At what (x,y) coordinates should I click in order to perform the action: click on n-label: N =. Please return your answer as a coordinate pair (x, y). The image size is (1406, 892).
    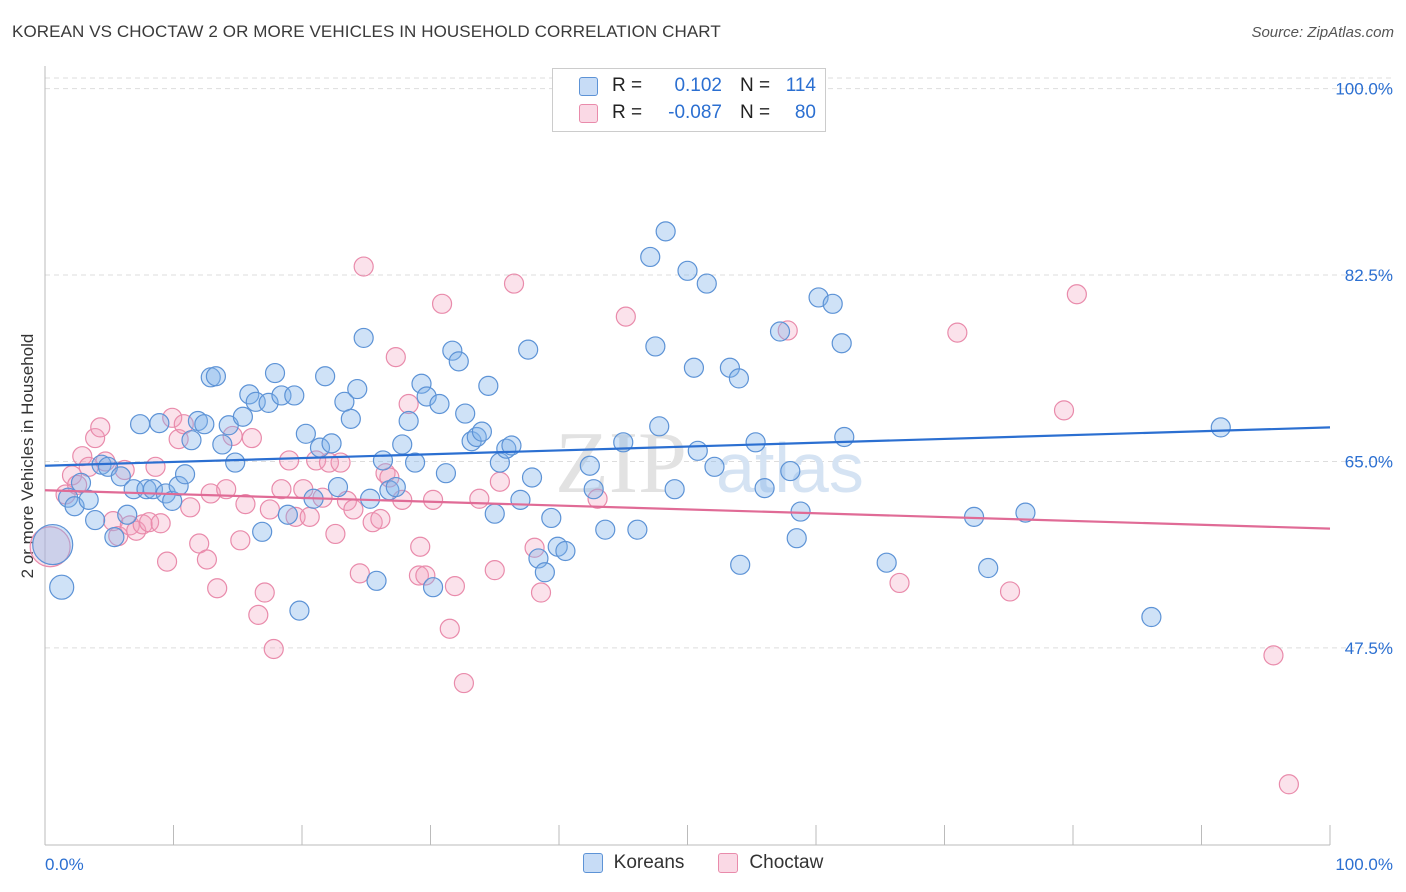
    Looking at the image, I should click on (755, 112).